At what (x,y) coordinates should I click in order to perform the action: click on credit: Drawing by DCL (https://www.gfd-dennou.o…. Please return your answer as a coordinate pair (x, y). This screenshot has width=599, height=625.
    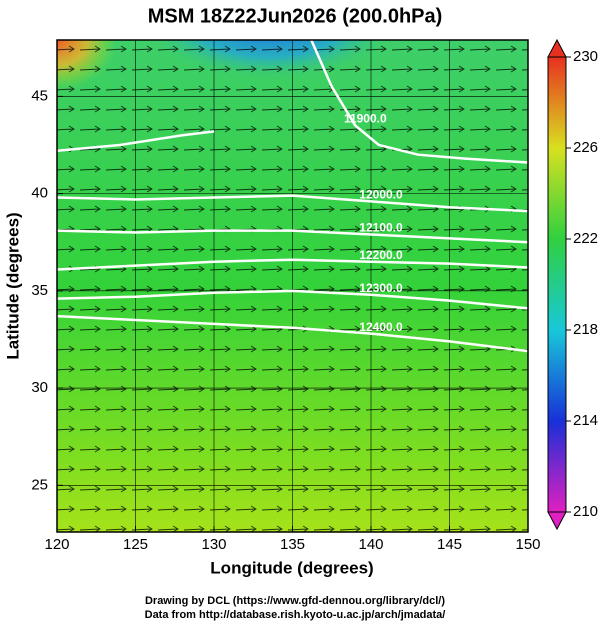
    Looking at the image, I should click on (295, 601).